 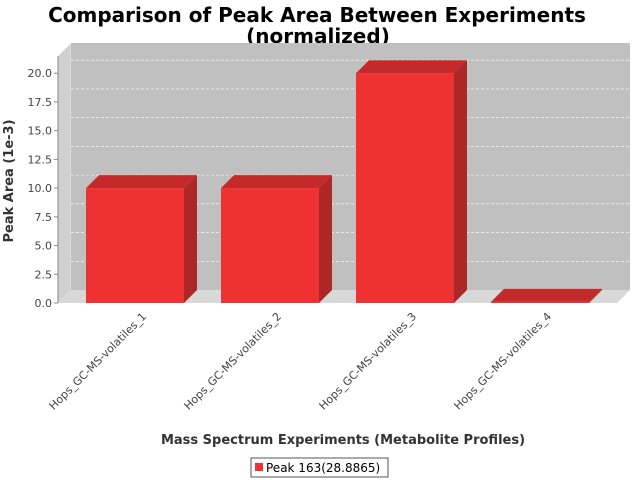 I want to click on y-axis: 0.0 2.5 5.0 7.5 10.0 12.5 15.0 17.5 20.0, so click(x=43, y=183).